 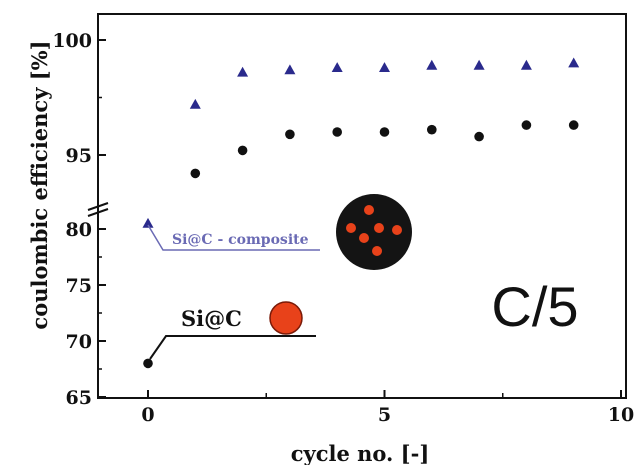 I want to click on sic-leader-line, so click(x=232, y=347).